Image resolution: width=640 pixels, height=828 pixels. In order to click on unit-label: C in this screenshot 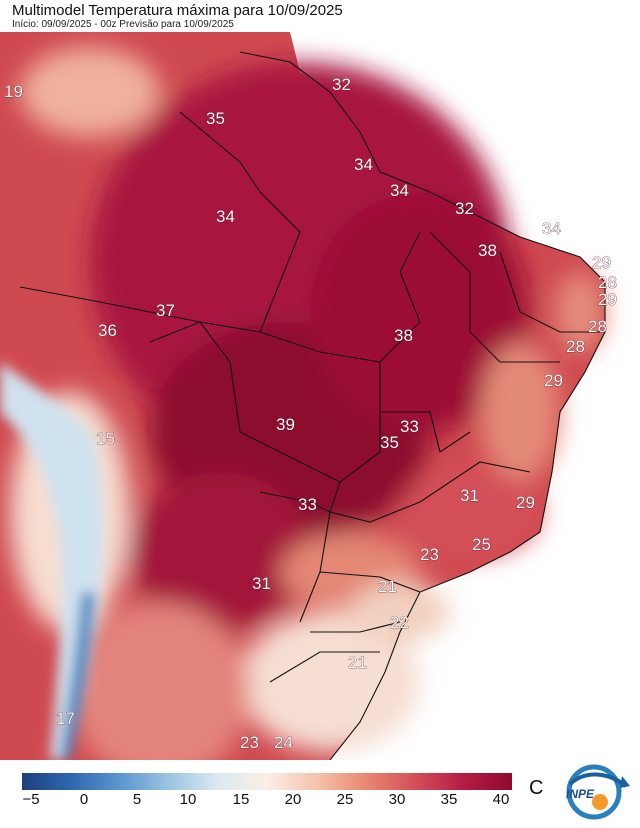, I will do `click(536, 788)`.